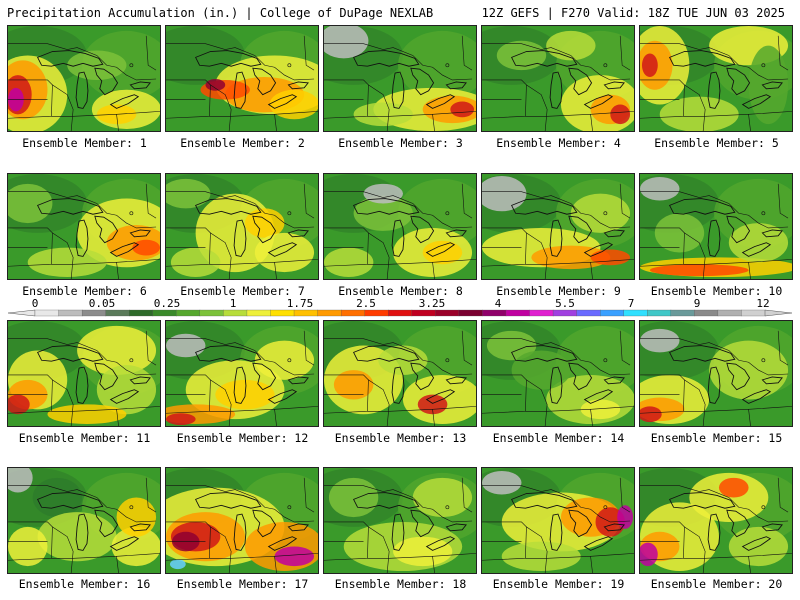  What do you see at coordinates (716, 143) in the screenshot?
I see `ensemble-member-label: Ensemble Member: 5` at bounding box center [716, 143].